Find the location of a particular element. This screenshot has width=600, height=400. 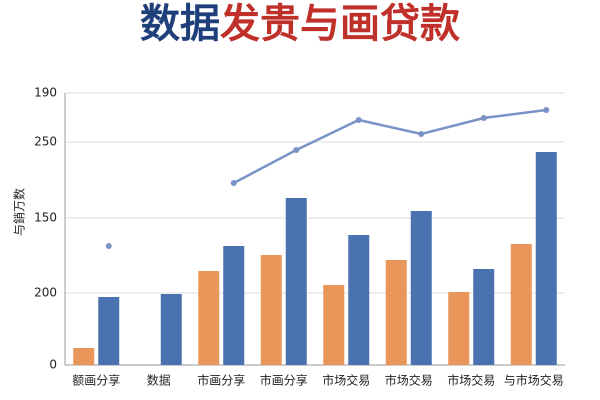

y-tick-label: 250 is located at coordinates (45, 142).